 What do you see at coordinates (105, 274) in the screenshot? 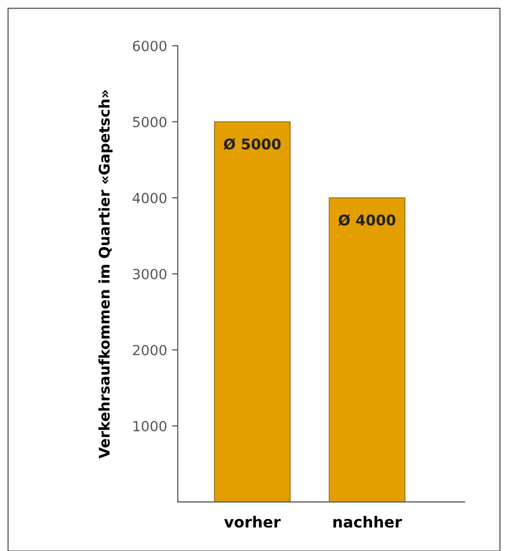
I see `y-axis-title: Verkehrsaufkommen im Quartier «Gapetsch»` at bounding box center [105, 274].